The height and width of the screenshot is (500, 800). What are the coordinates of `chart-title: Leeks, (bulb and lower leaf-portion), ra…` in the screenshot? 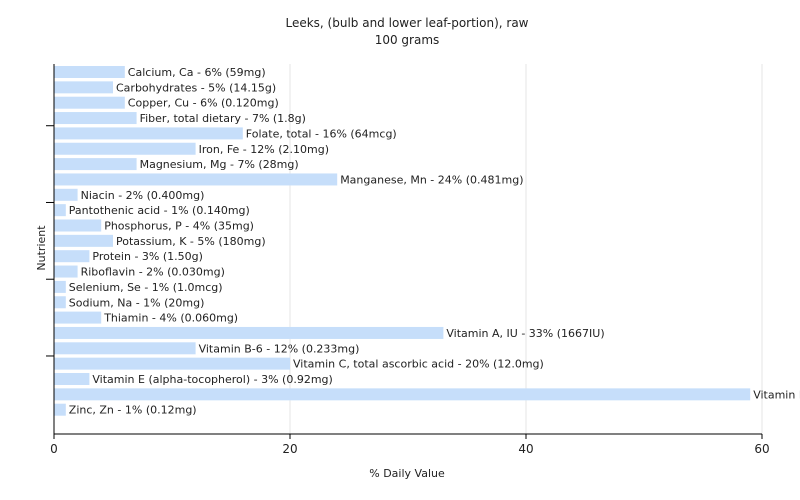 It's located at (406, 23).